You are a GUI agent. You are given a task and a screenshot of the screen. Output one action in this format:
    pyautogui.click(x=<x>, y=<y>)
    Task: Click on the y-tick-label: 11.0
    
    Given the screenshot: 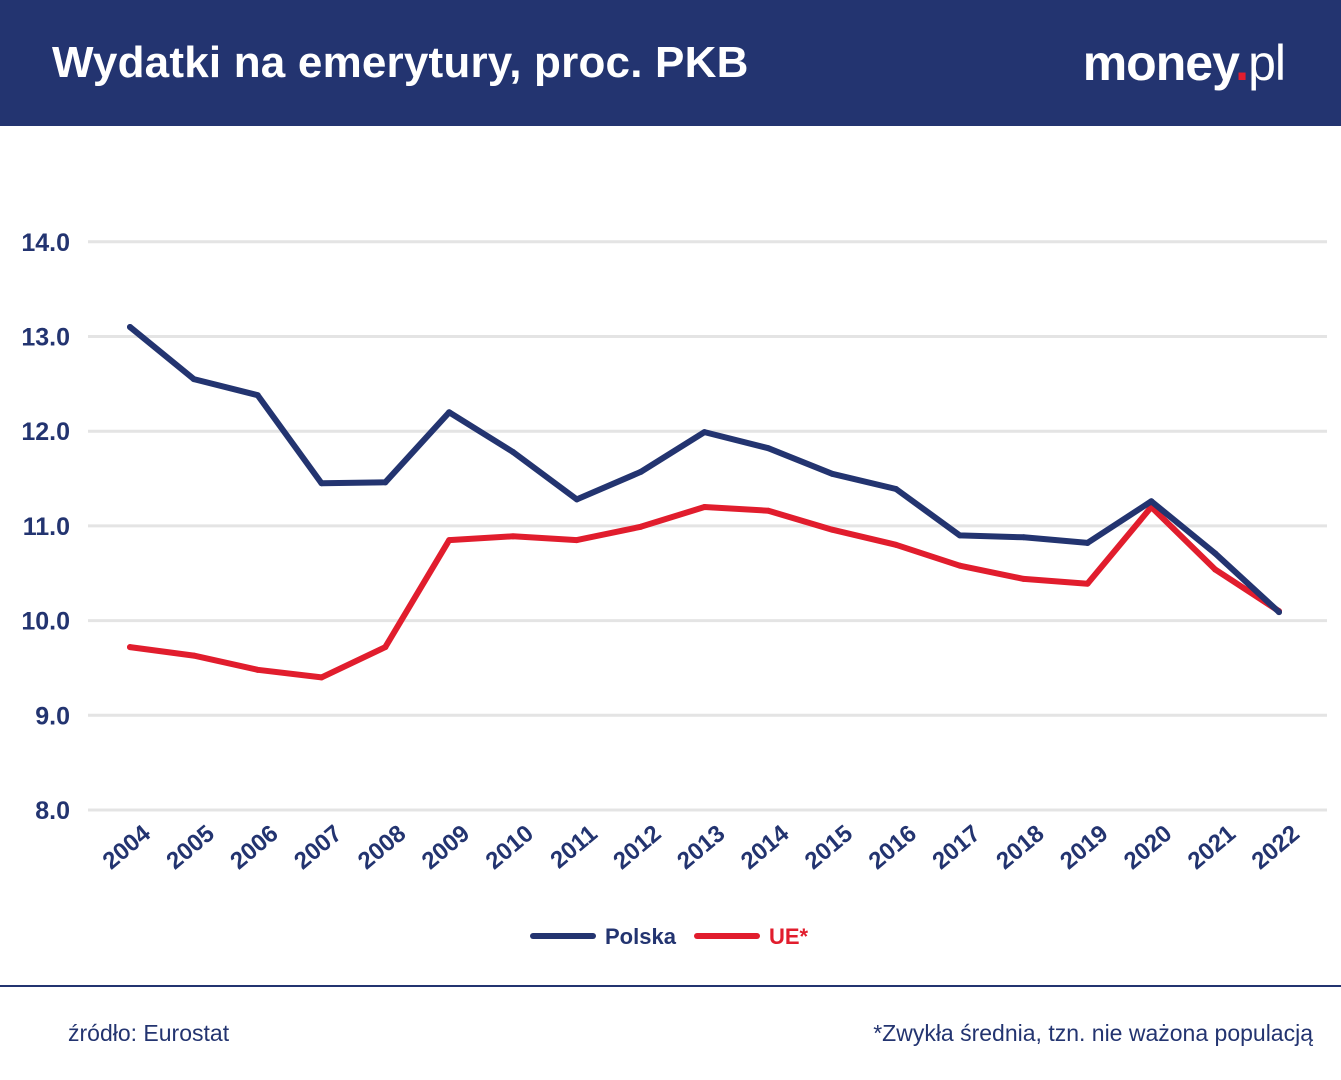 What is the action you would take?
    pyautogui.click(x=46, y=527)
    